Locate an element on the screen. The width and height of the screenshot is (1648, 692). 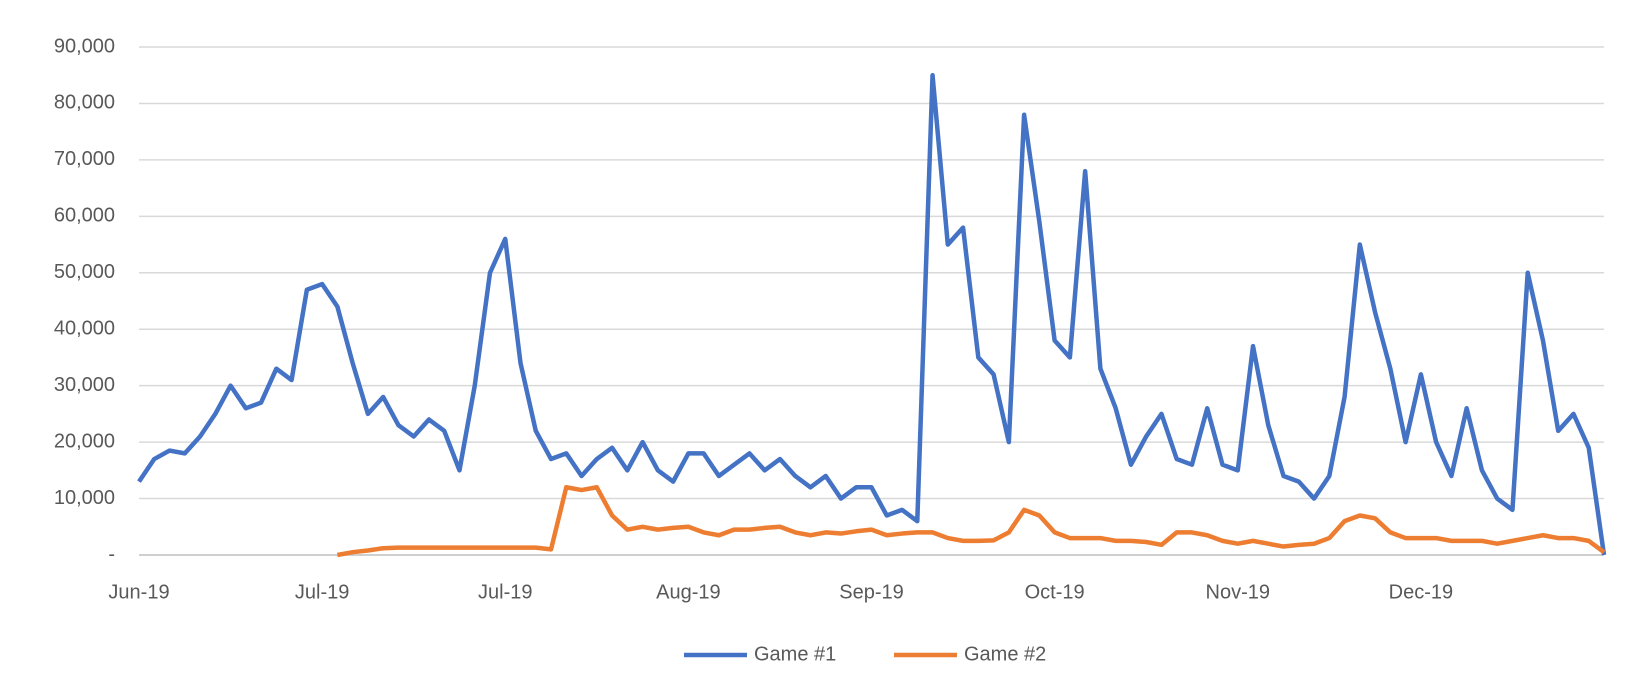
y-tick-label: 70,000 is located at coordinates (84, 159).